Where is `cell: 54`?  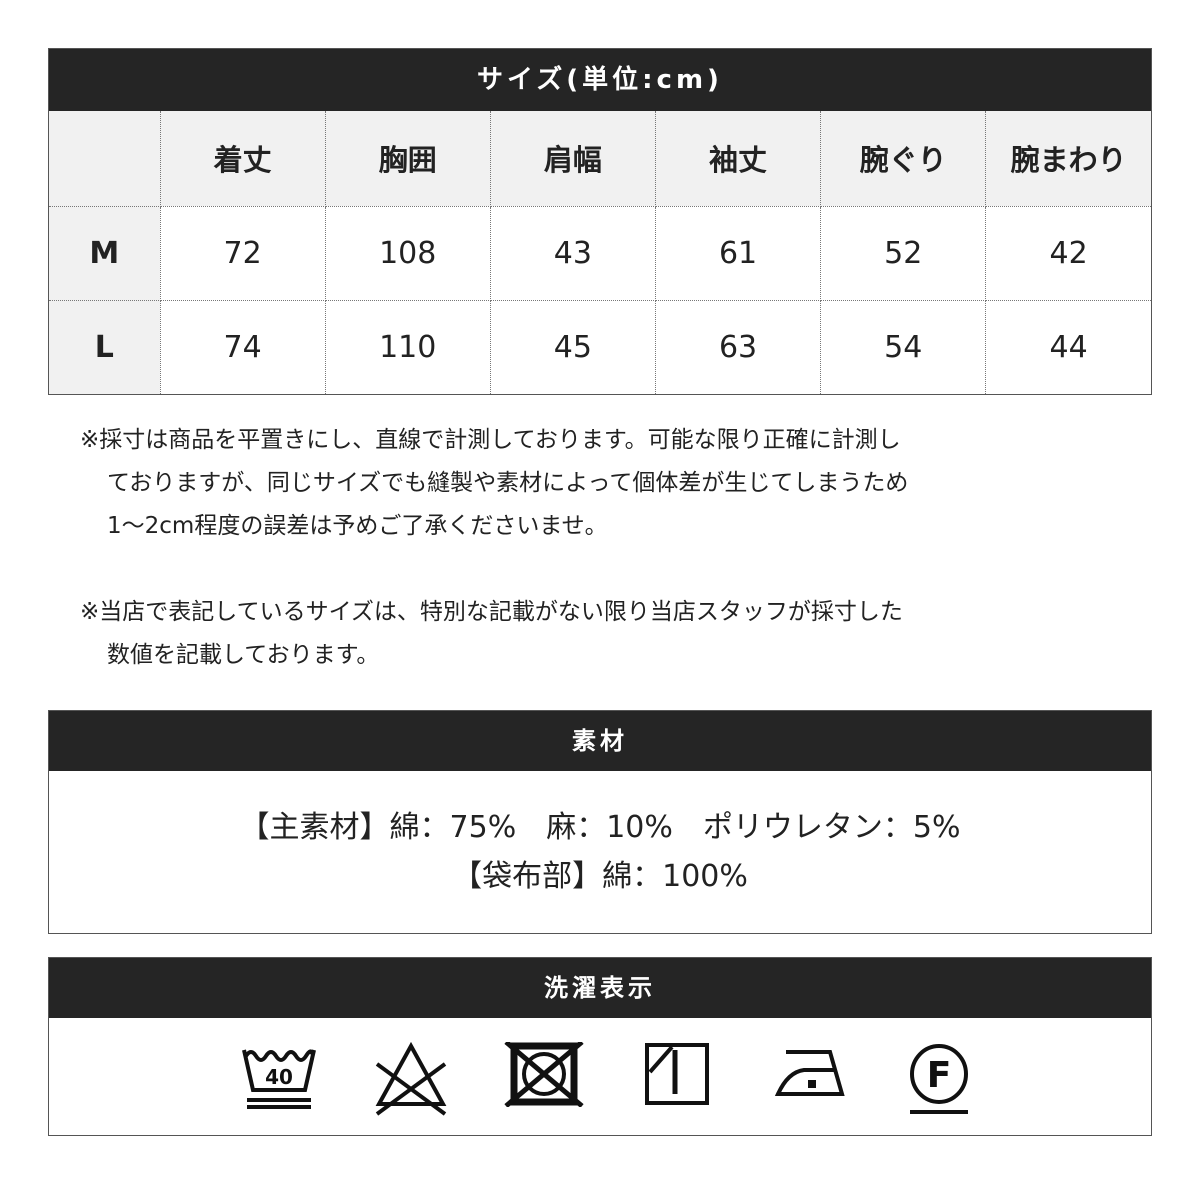
cell: 54 is located at coordinates (903, 346).